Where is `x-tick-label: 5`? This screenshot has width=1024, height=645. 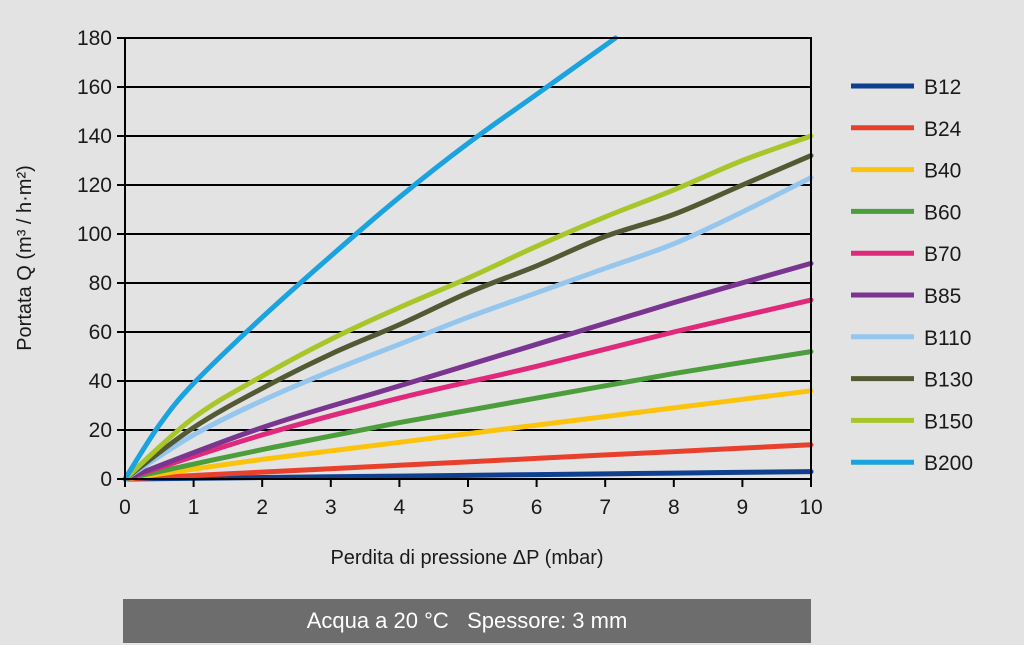
x-tick-label: 5 is located at coordinates (468, 507).